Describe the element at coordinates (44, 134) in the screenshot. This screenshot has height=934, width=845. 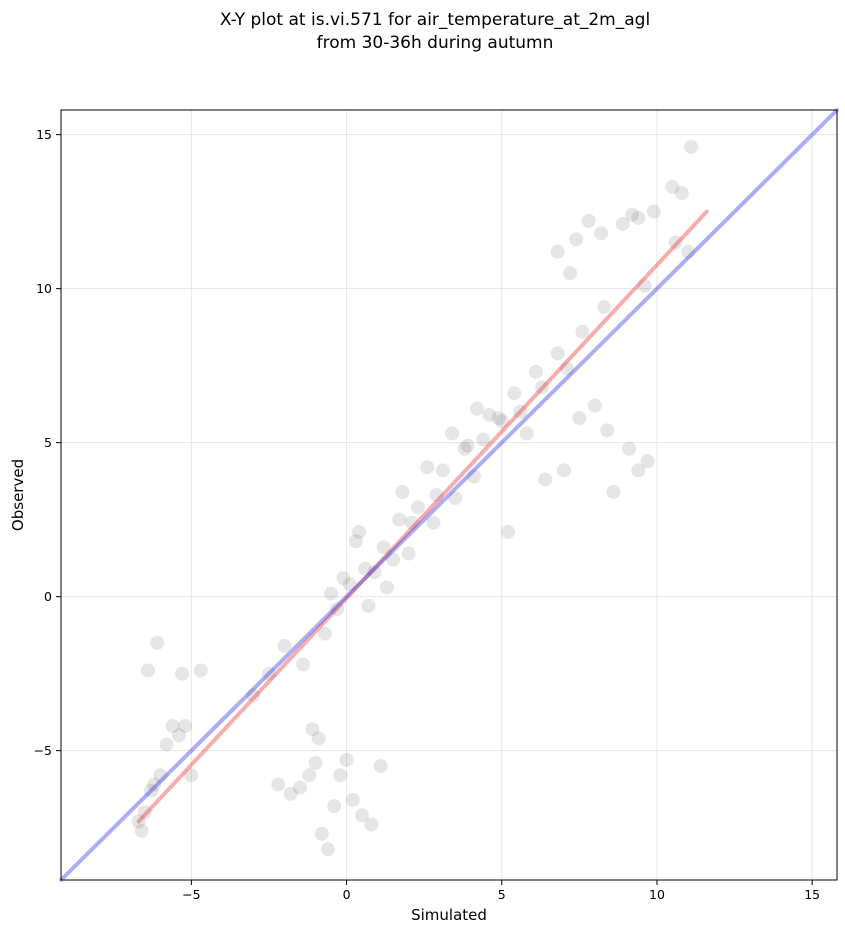
I see `y-tick-label: 15` at that location.